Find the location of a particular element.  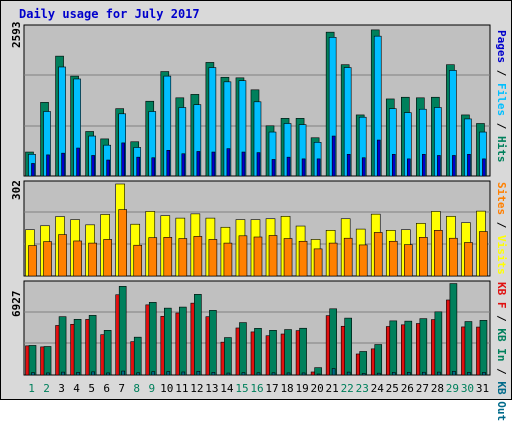

legend-kbf: KB F is located at coordinates (501, 295).